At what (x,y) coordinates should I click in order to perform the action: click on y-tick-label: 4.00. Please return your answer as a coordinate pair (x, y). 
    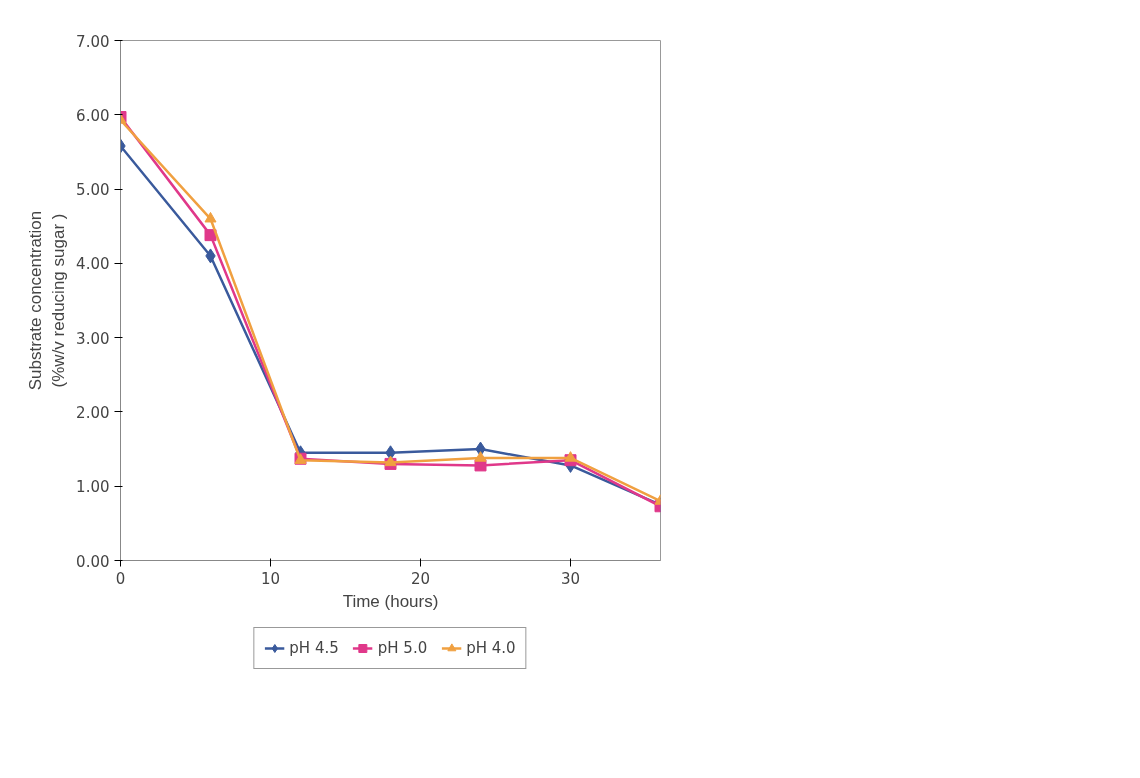
    Looking at the image, I should click on (93, 264).